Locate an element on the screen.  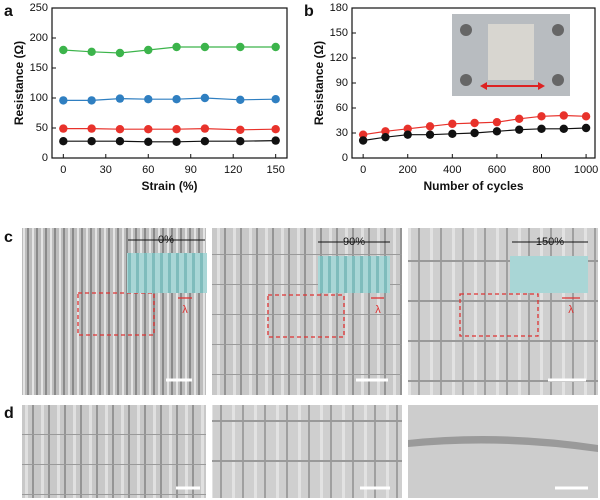
x-tick-label: 400 is located at coordinates (452, 170).